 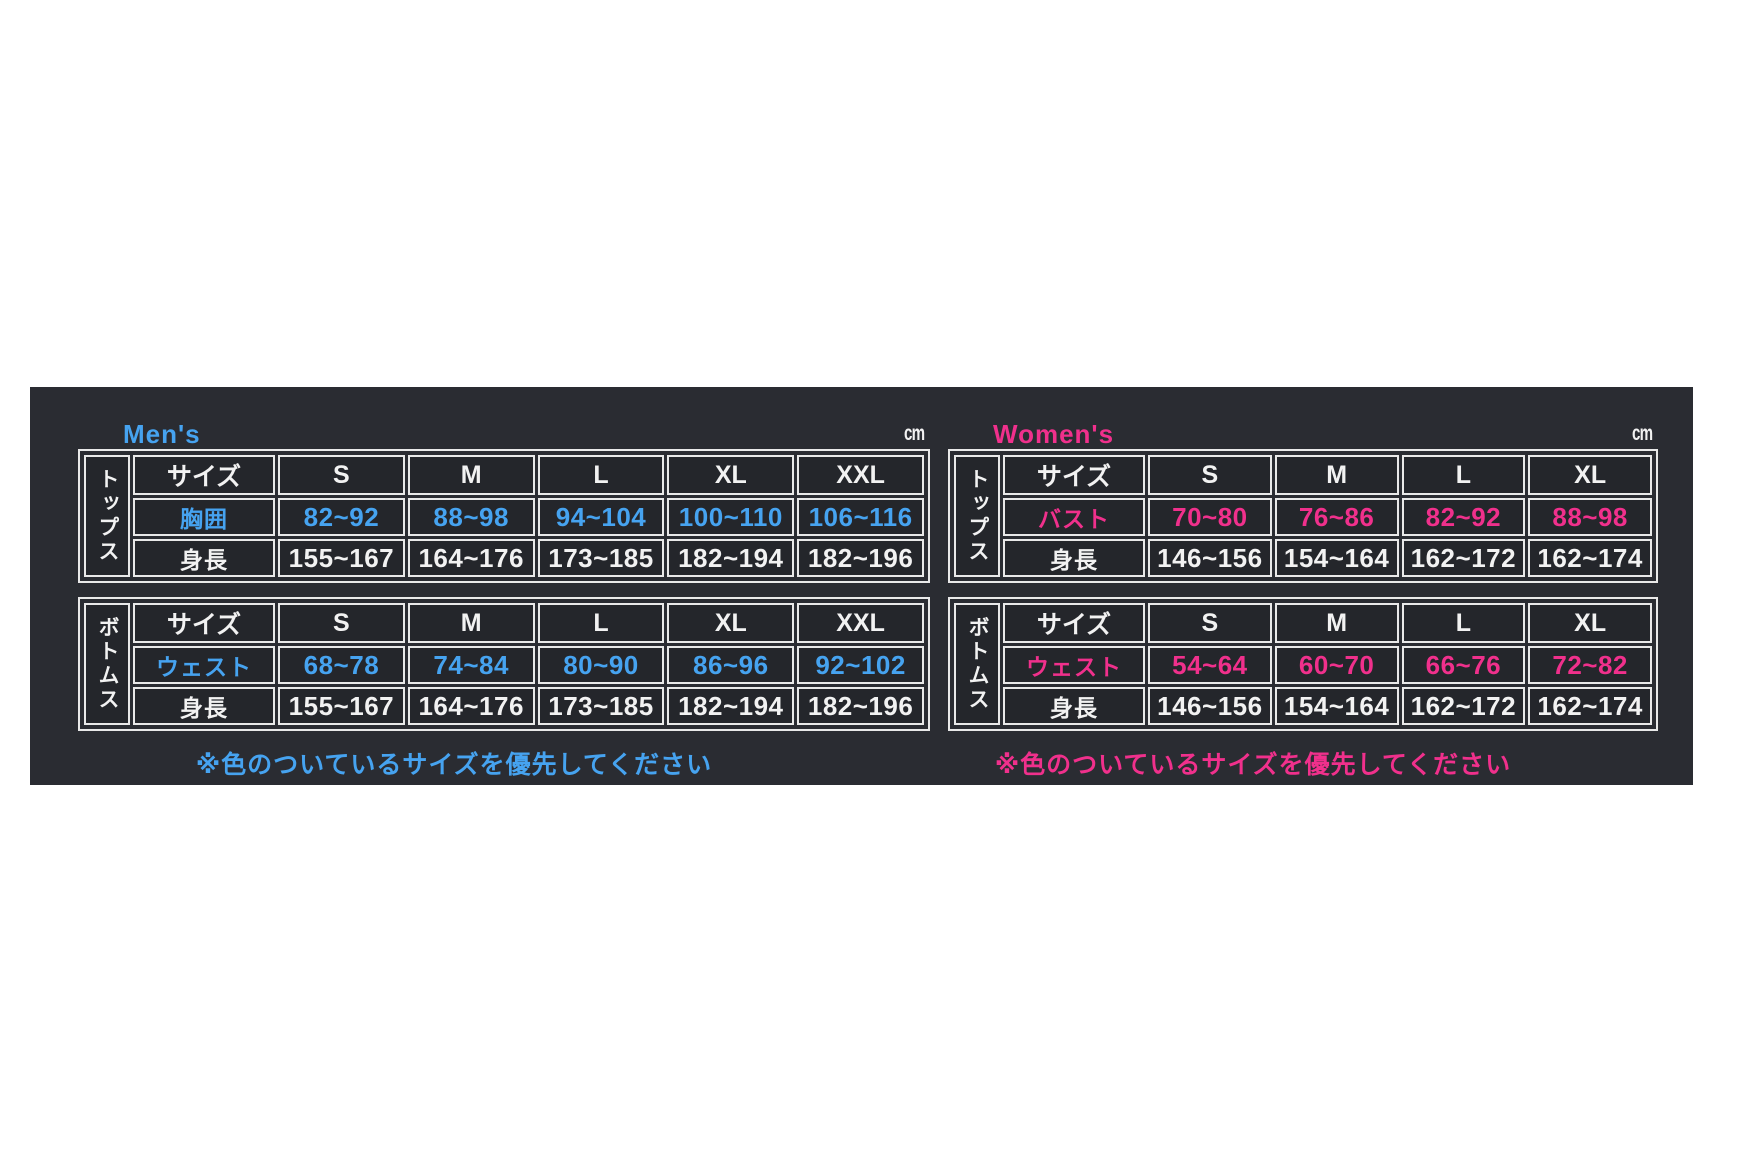 I want to click on size-value-cell: 86~96, so click(x=731, y=665).